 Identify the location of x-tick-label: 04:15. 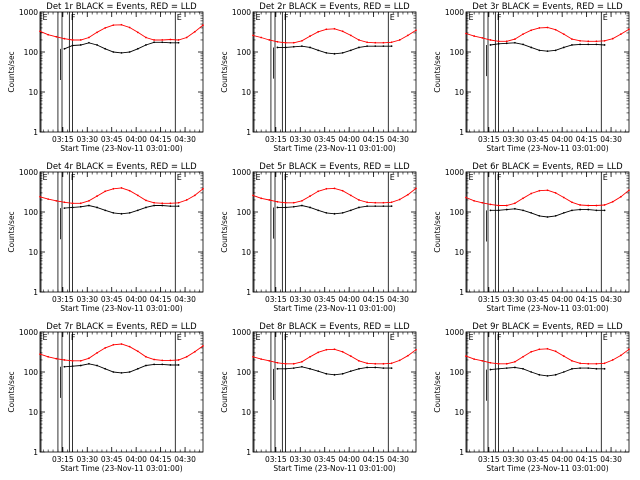
(161, 299).